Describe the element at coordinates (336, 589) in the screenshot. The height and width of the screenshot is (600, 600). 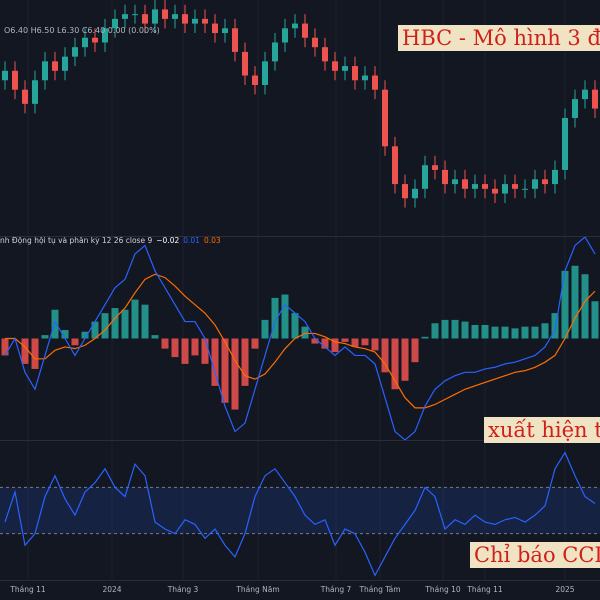
I see `x-tick-label: Tháng 7` at that location.